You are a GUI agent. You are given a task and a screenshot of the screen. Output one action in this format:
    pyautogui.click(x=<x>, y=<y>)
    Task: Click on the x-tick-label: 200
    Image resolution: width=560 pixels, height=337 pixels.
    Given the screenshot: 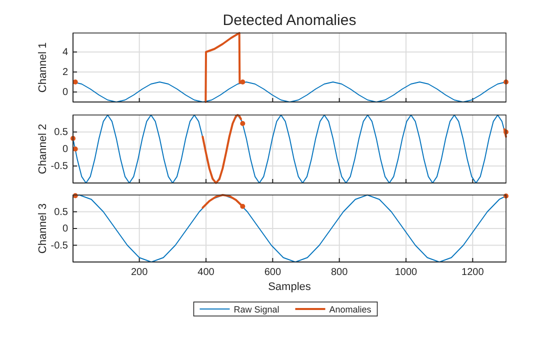 What is the action you would take?
    pyautogui.click(x=139, y=272)
    